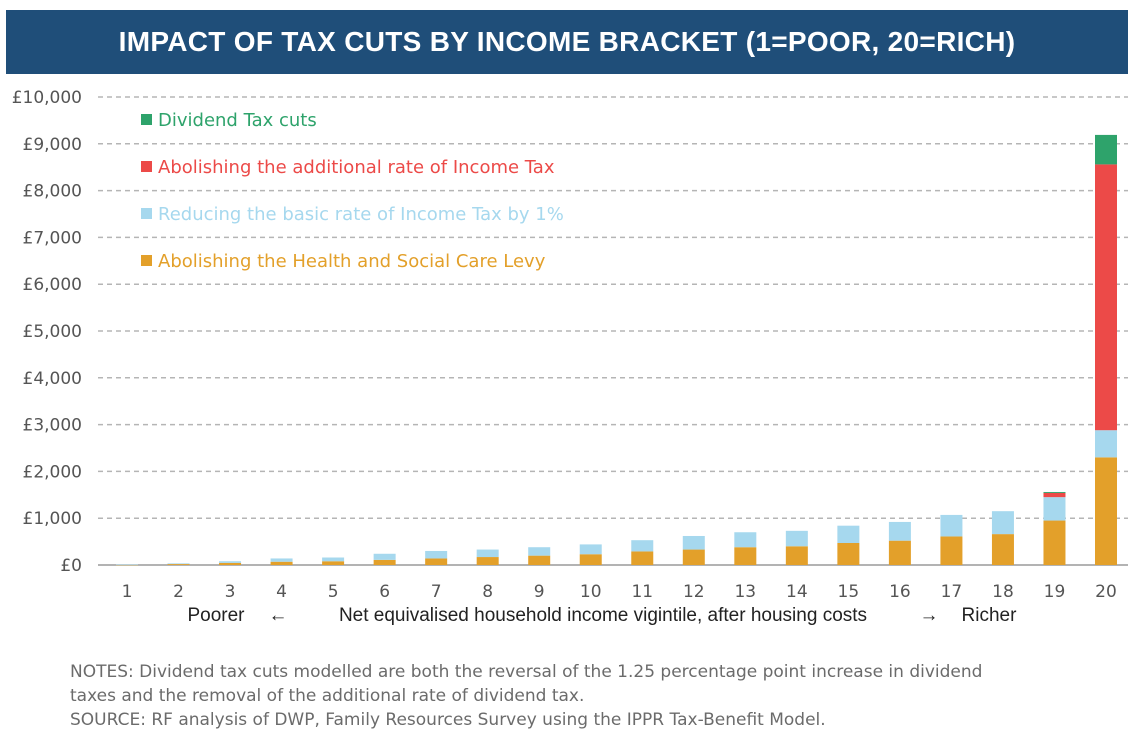 This screenshot has height=754, width=1140. Describe the element at coordinates (849, 592) in the screenshot. I see `x-tick-label: 15` at that location.